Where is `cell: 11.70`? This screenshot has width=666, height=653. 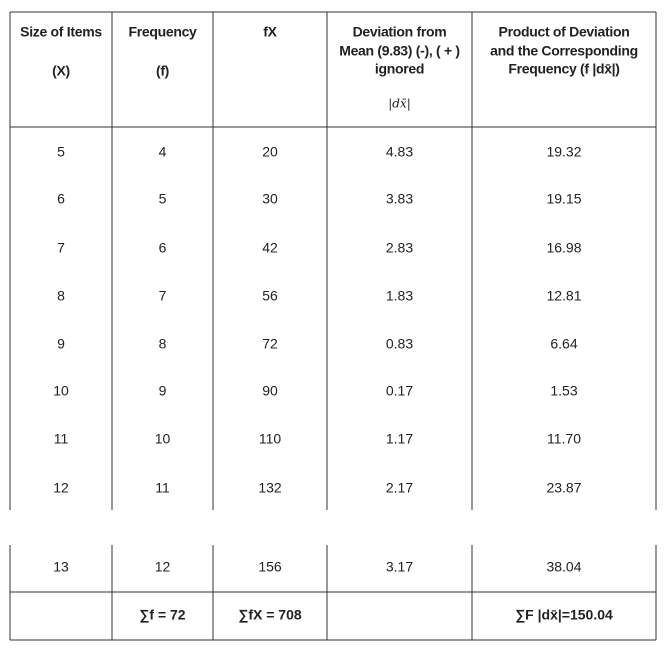
cell: 11.70 is located at coordinates (564, 439).